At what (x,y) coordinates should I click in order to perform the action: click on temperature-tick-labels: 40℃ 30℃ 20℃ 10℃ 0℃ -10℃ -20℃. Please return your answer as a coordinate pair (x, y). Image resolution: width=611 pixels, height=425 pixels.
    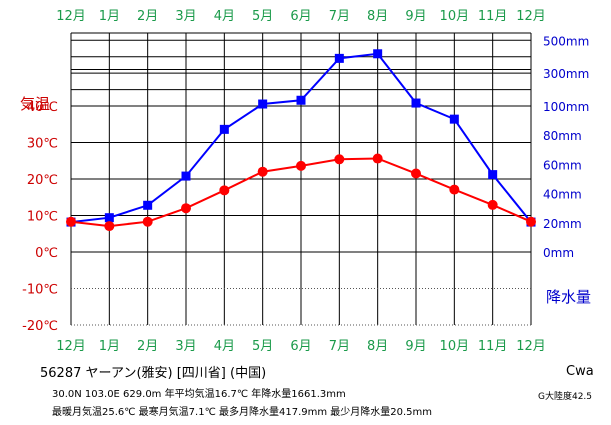
    Looking at the image, I should click on (40, 217).